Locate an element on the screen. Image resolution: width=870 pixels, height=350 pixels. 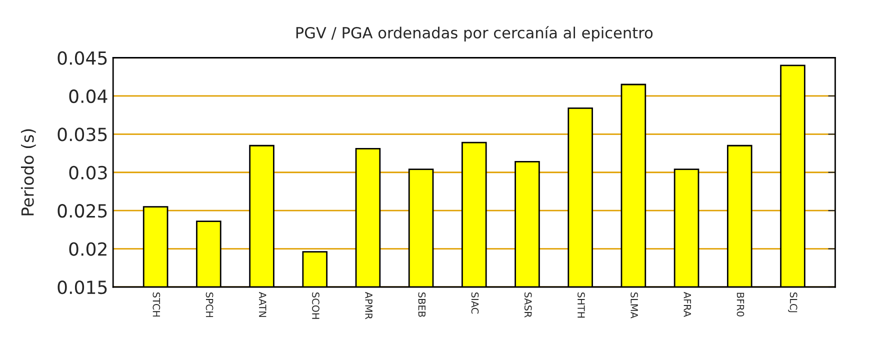
x-tick-label: SBEB is located at coordinates (422, 304).